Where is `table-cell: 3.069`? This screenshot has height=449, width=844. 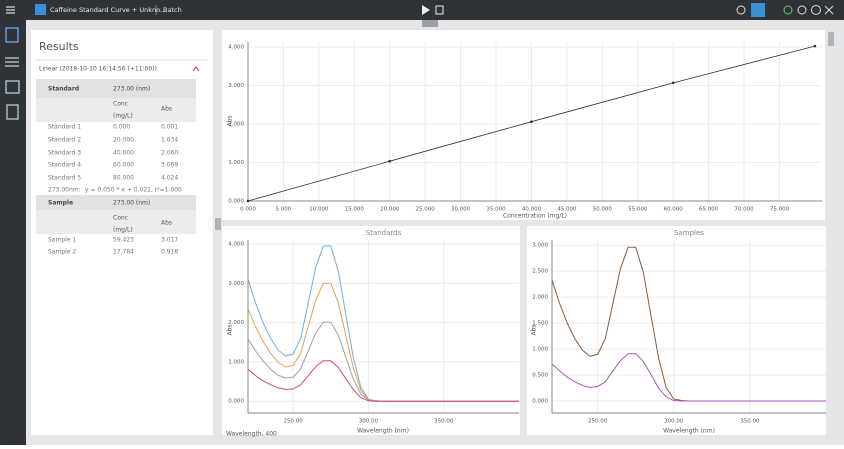
table-cell: 3.069 is located at coordinates (169, 165).